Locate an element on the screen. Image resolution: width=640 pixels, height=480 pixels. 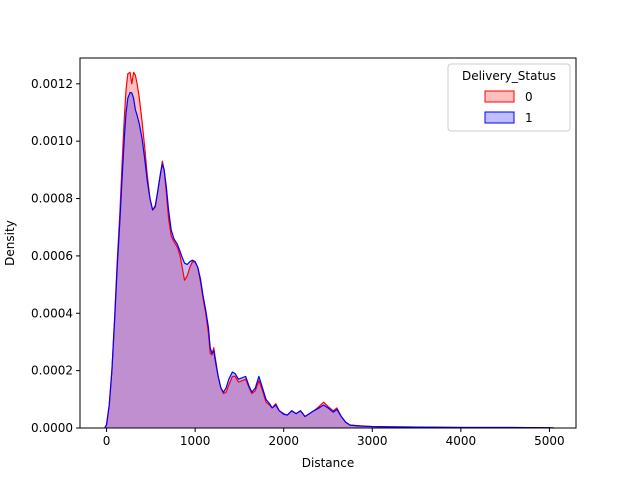
legend: Delivery_Status 0 1 is located at coordinates (509, 97).